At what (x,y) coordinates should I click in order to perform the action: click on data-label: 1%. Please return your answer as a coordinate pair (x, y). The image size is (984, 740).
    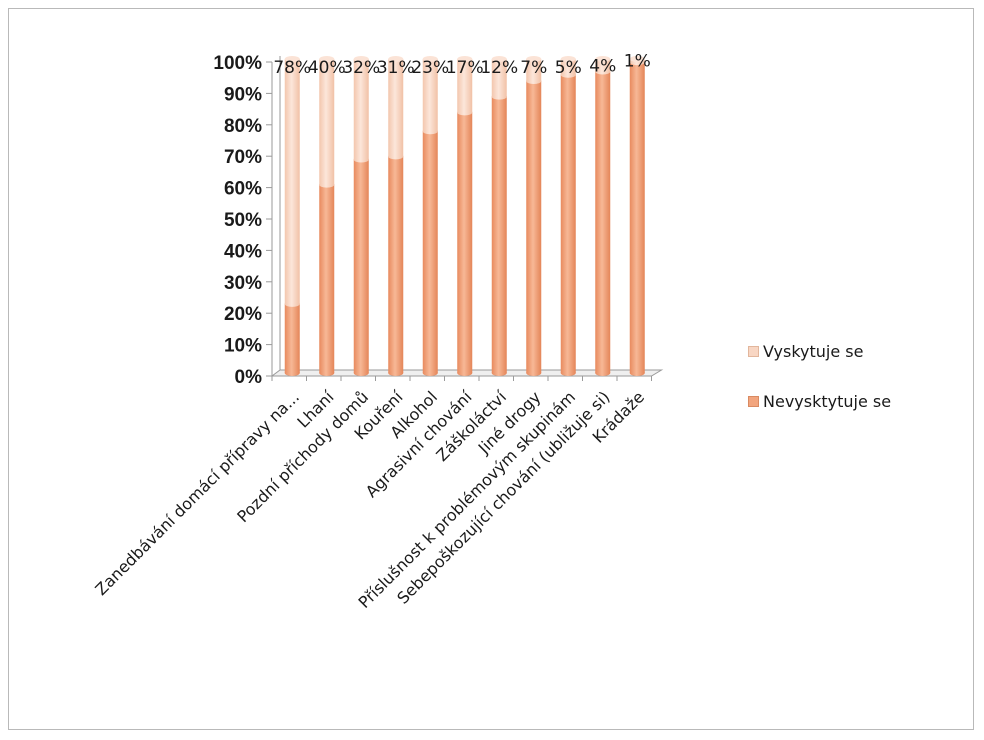
    Looking at the image, I should click on (637, 62).